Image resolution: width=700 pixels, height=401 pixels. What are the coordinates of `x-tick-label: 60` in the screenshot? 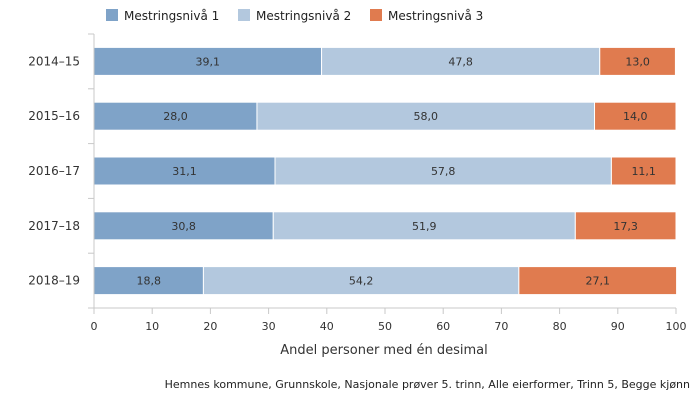 It's located at (443, 326).